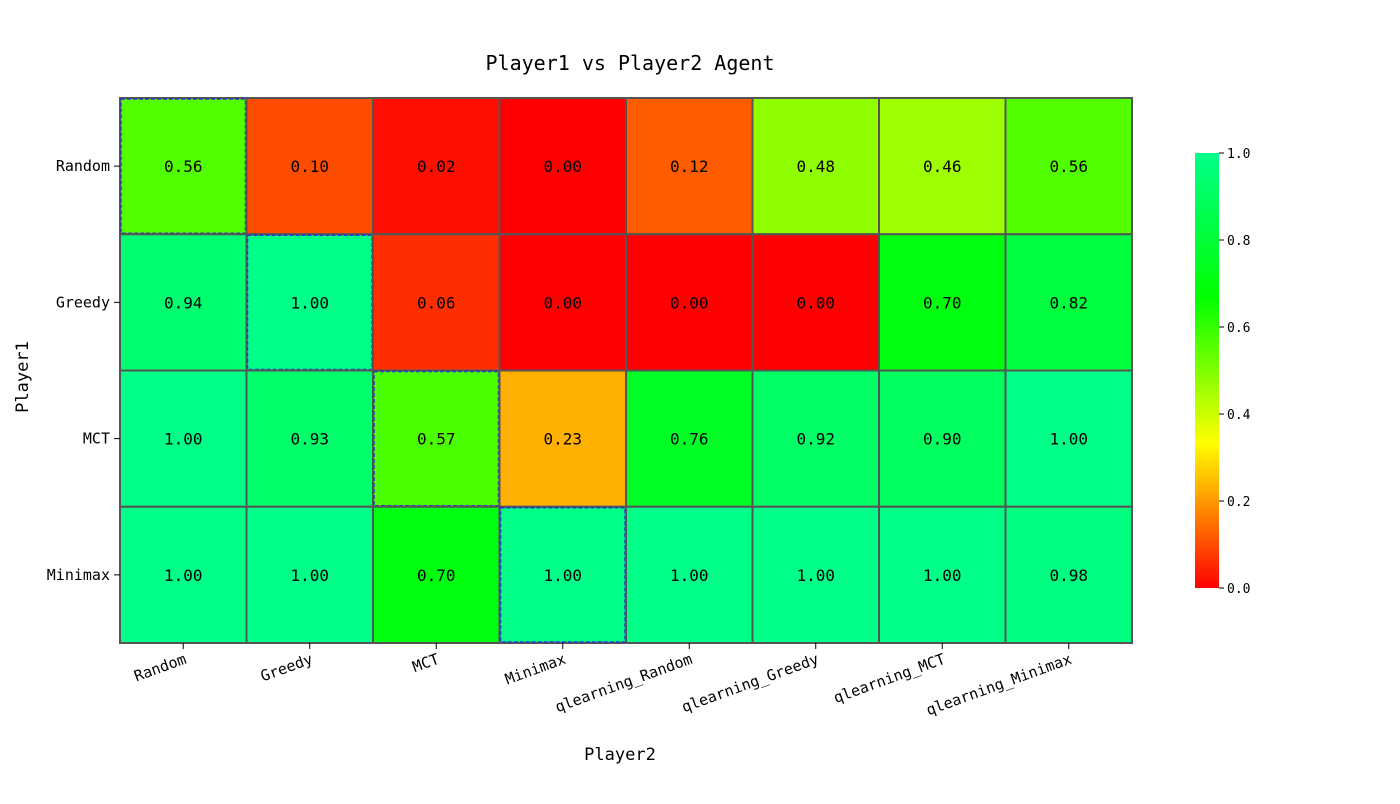  I want to click on diagonal-highlight, so click(562, 575).